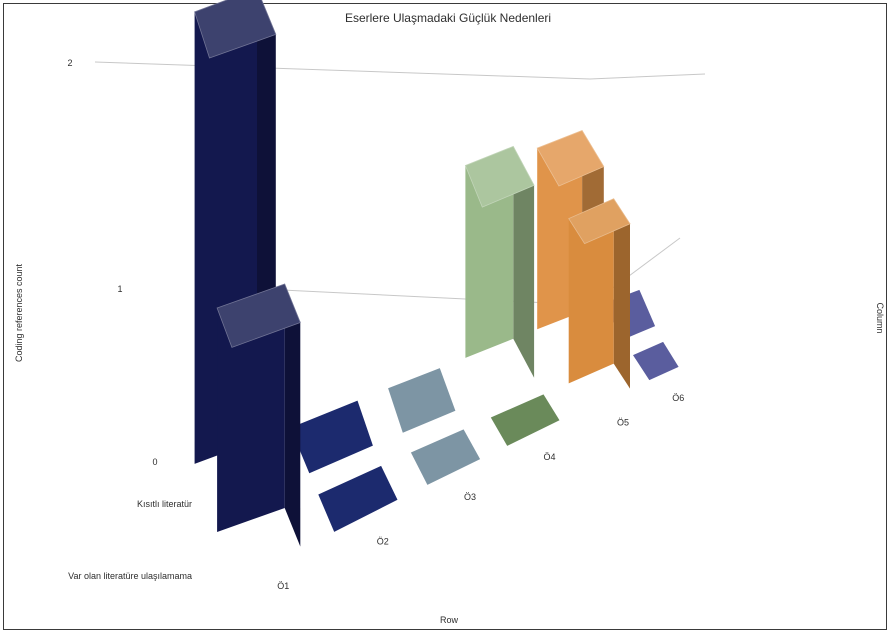 The height and width of the screenshot is (636, 892). What do you see at coordinates (549, 457) in the screenshot?
I see `category-label-4: Ö4` at bounding box center [549, 457].